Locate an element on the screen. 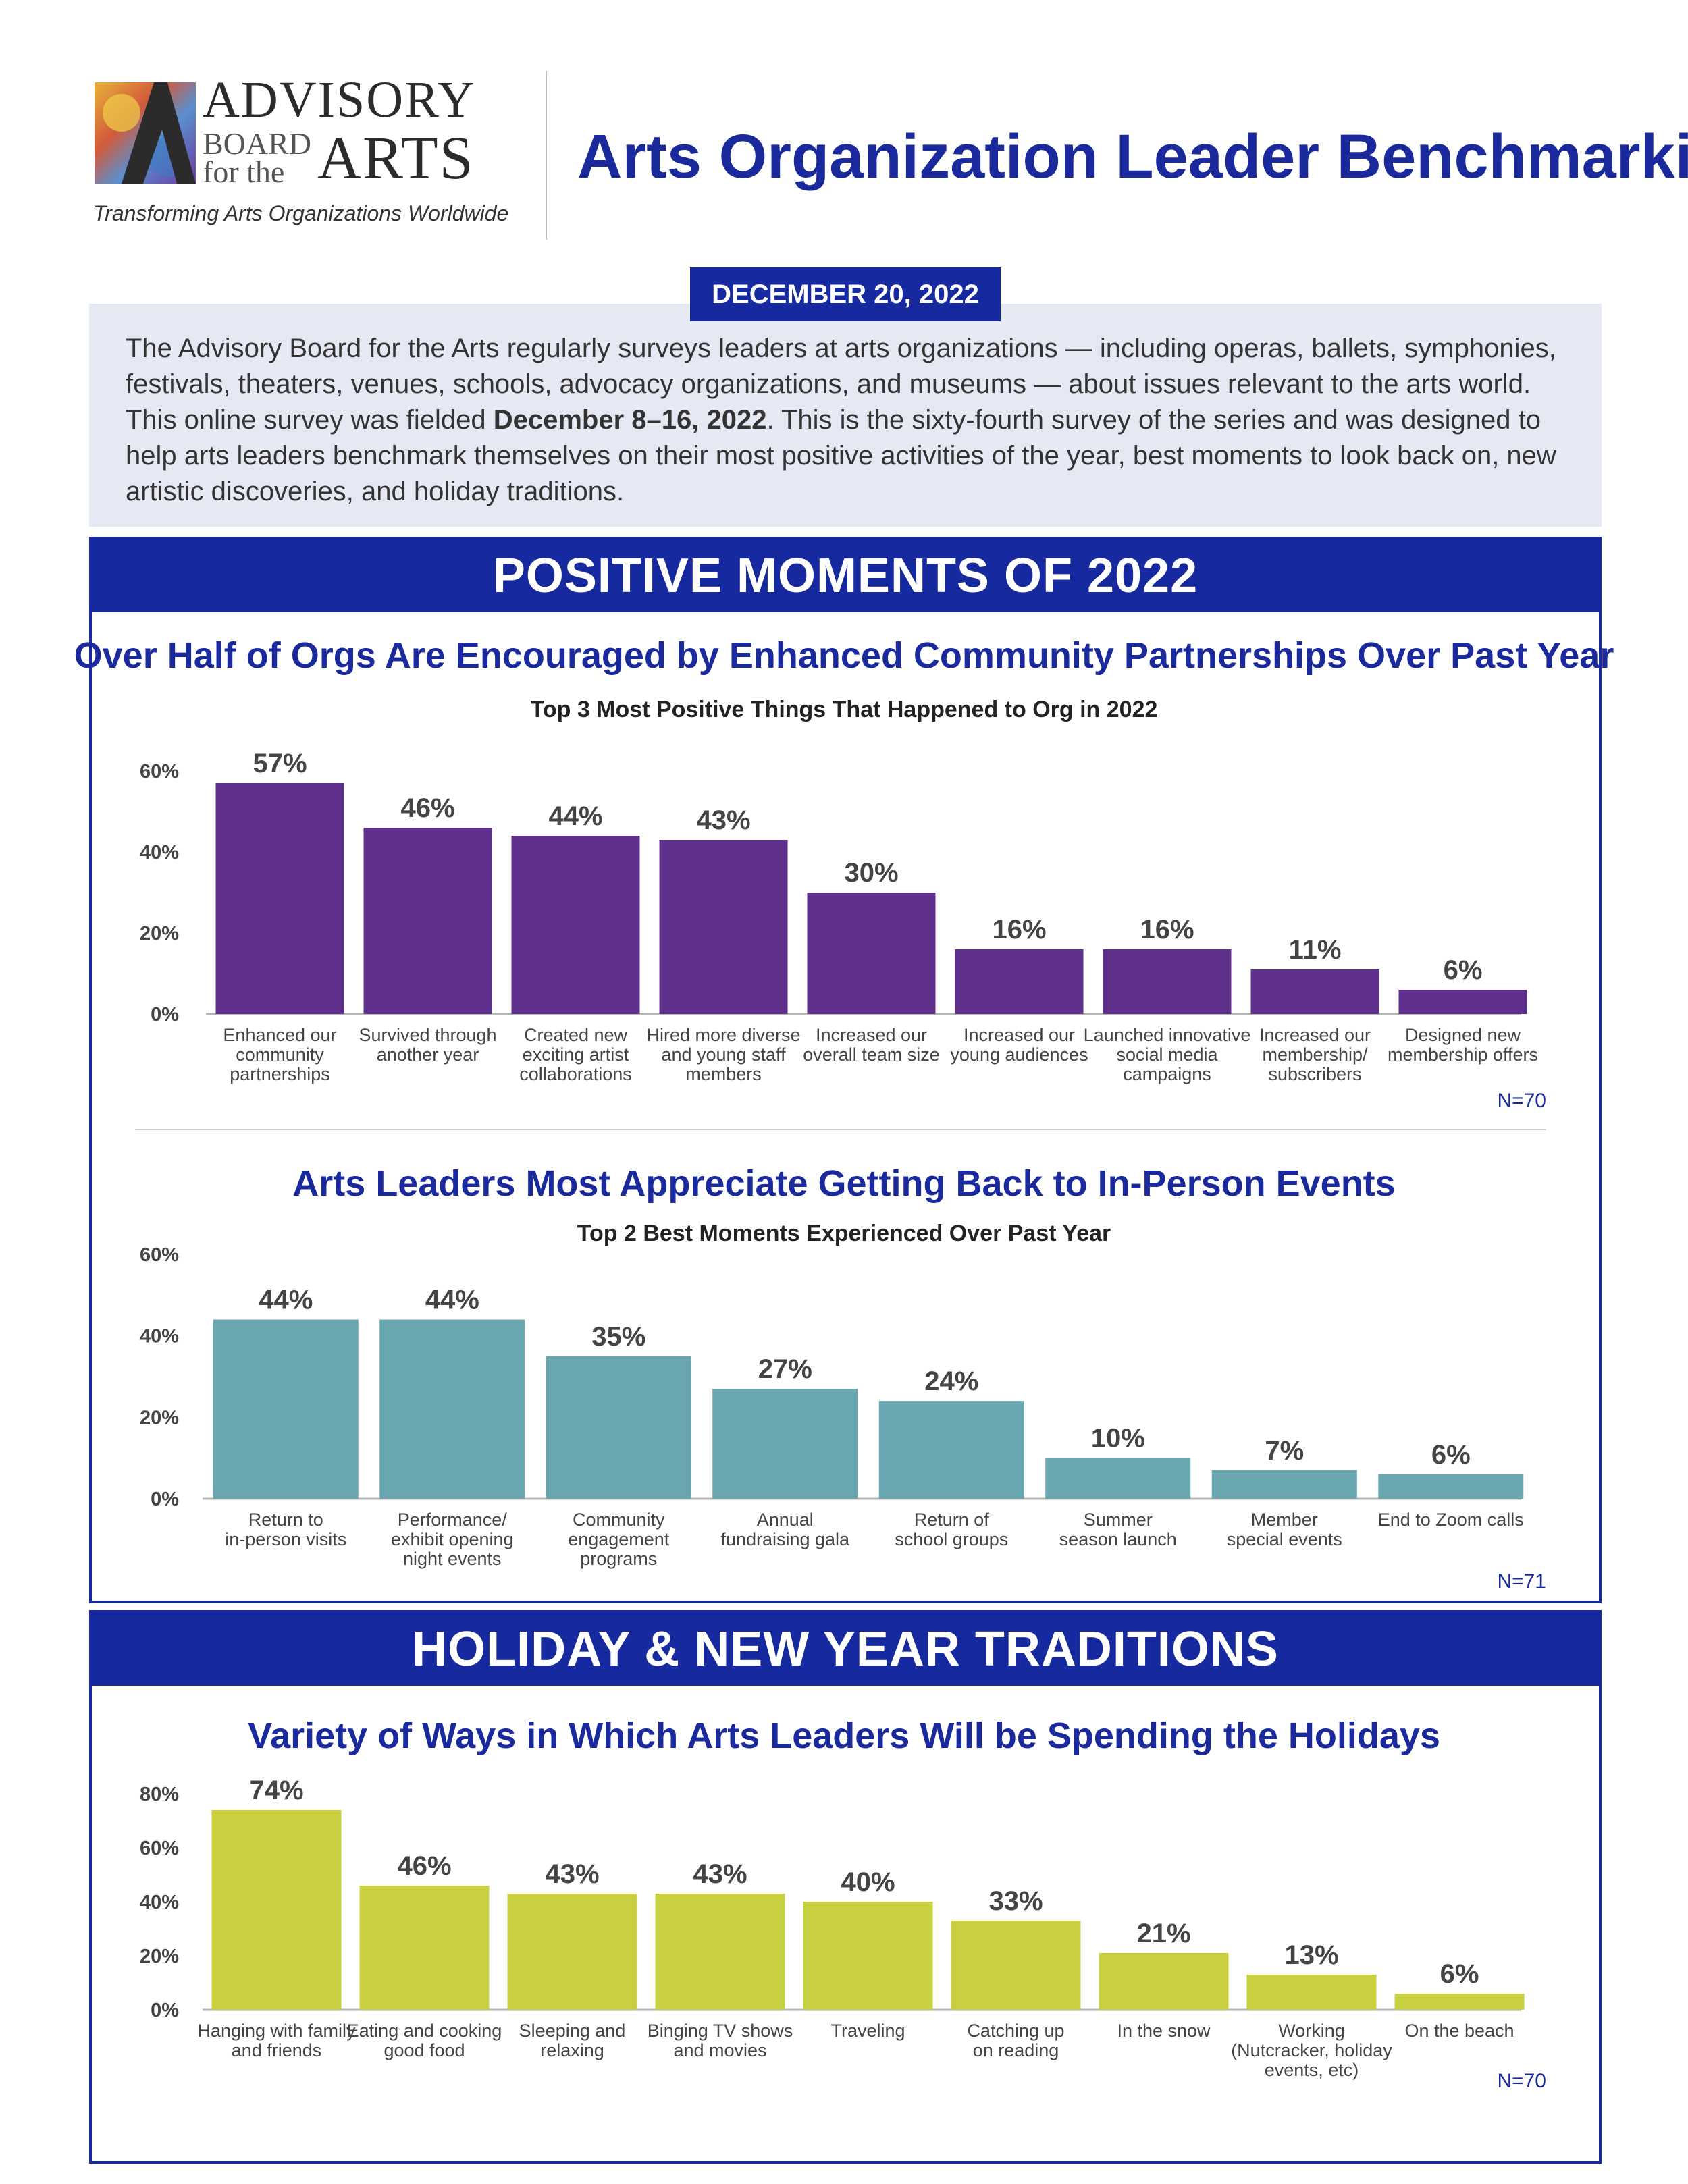  category-label-line: Return to is located at coordinates (285, 1520).